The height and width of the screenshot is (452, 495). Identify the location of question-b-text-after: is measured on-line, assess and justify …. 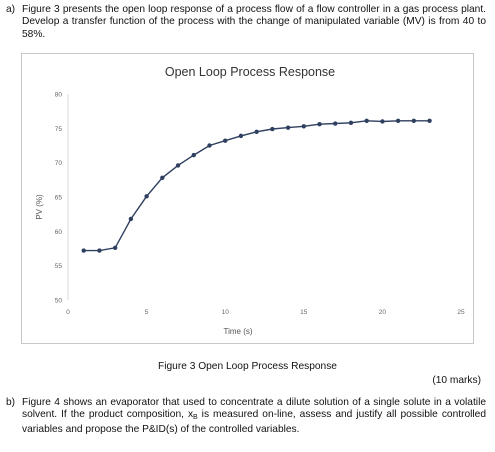
(254, 422).